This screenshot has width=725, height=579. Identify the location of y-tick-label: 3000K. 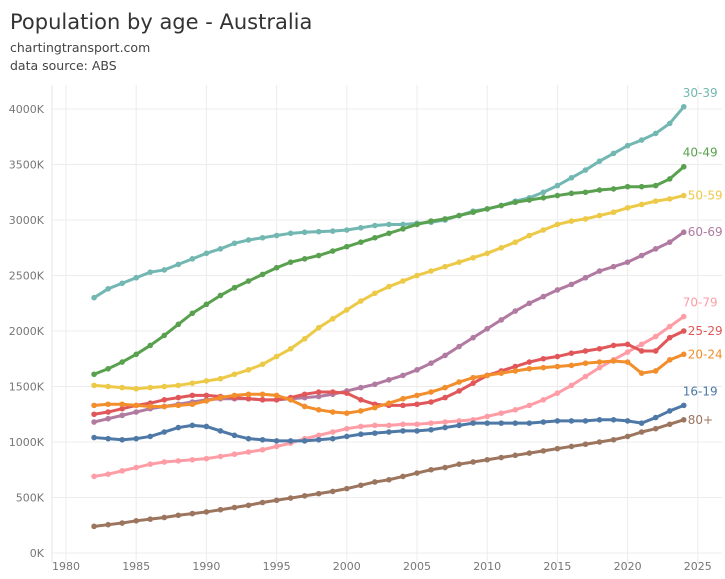
(27, 220).